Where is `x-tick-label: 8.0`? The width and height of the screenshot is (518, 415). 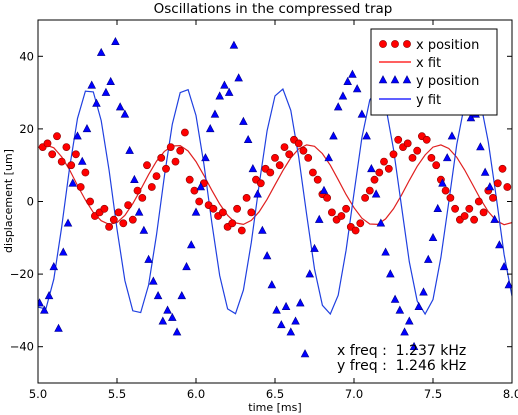
x-tick-label: 8.0 is located at coordinates (510, 394).